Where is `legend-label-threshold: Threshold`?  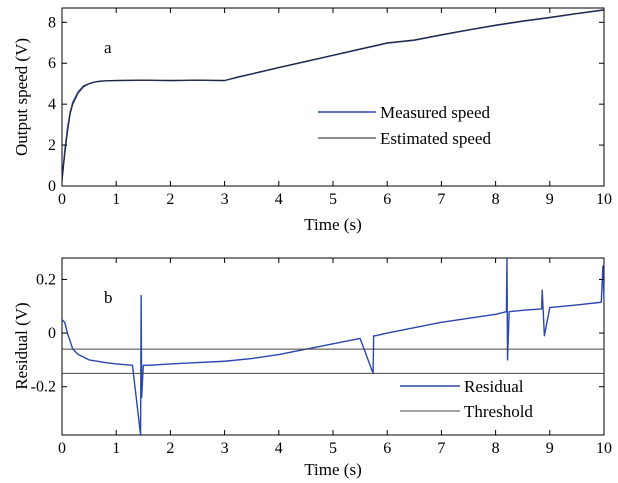
legend-label-threshold: Threshold is located at coordinates (498, 411).